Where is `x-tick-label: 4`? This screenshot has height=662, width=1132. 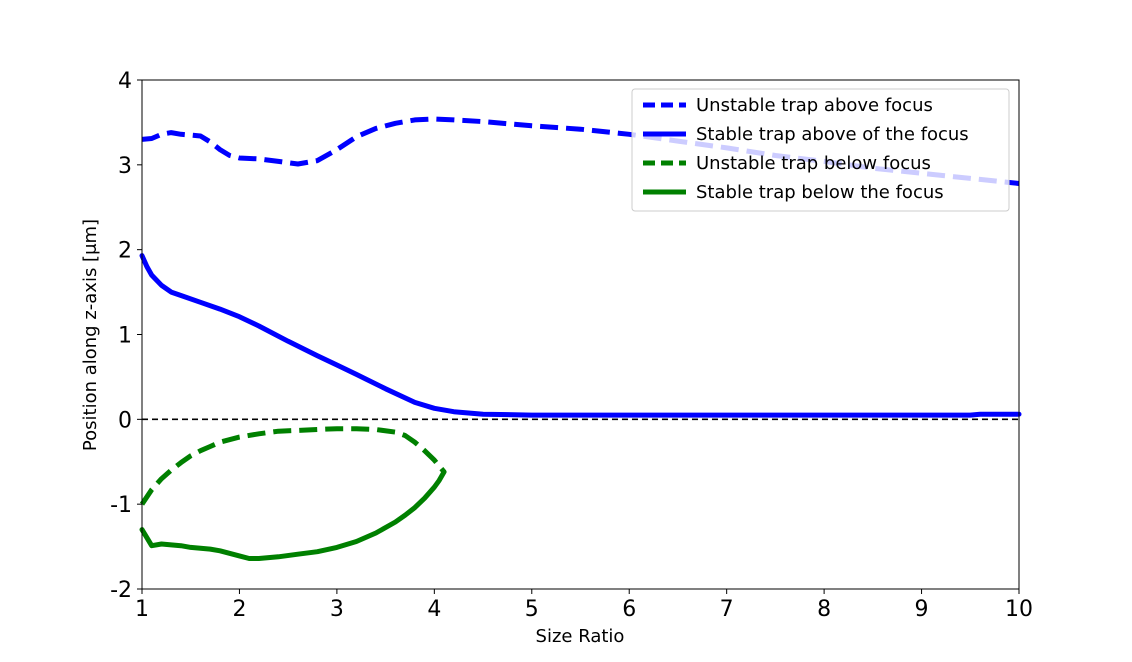
x-tick-label: 4 is located at coordinates (434, 609).